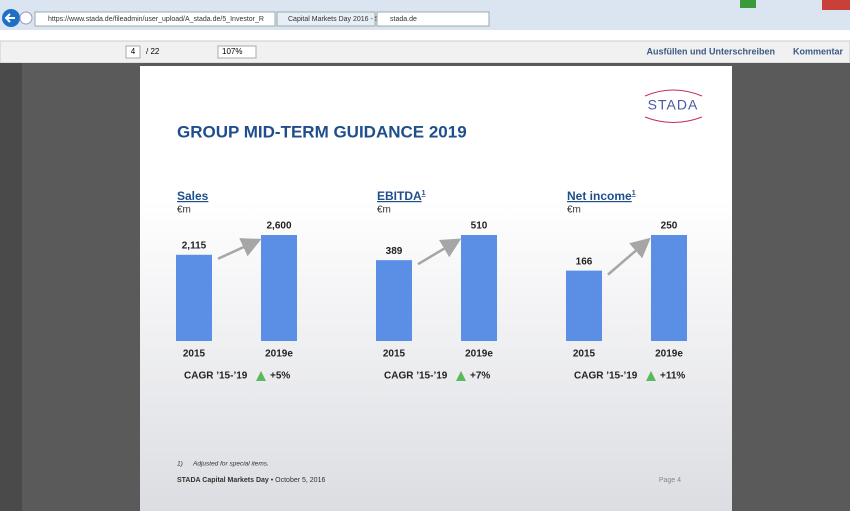 The height and width of the screenshot is (516, 850). I want to click on slide-title: GROUP MID-TERM GUIDANCE 2019, so click(322, 131).